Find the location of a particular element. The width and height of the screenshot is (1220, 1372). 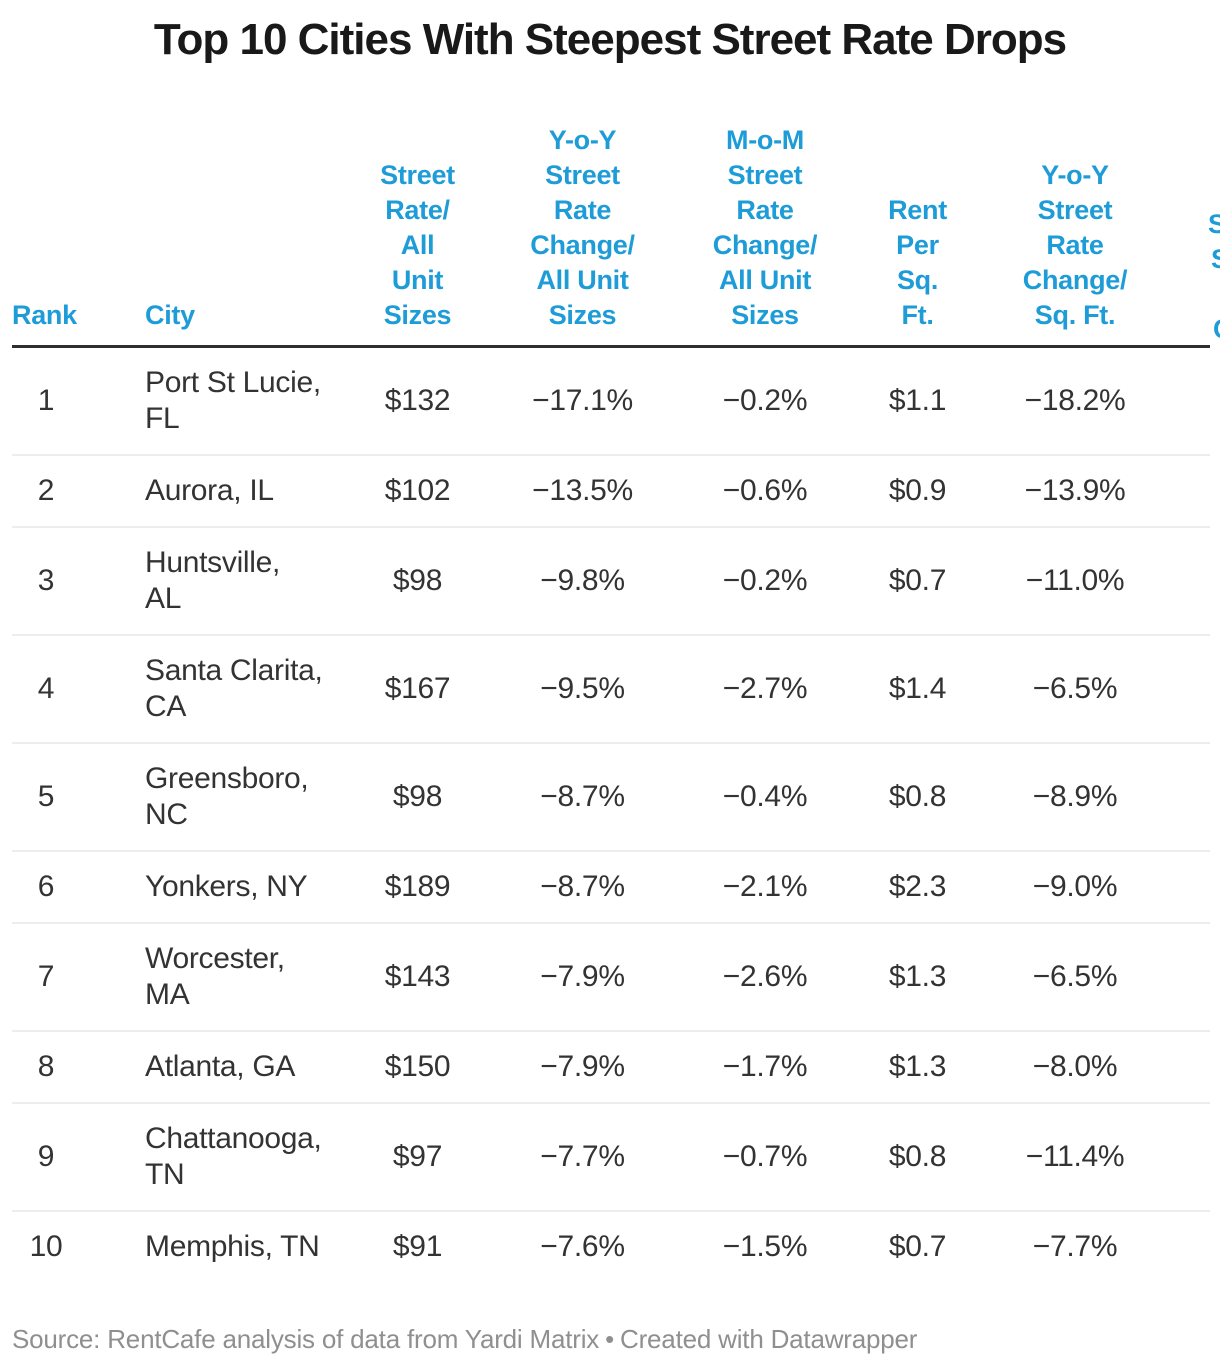

rank-cell: 9 is located at coordinates (46, 1156).